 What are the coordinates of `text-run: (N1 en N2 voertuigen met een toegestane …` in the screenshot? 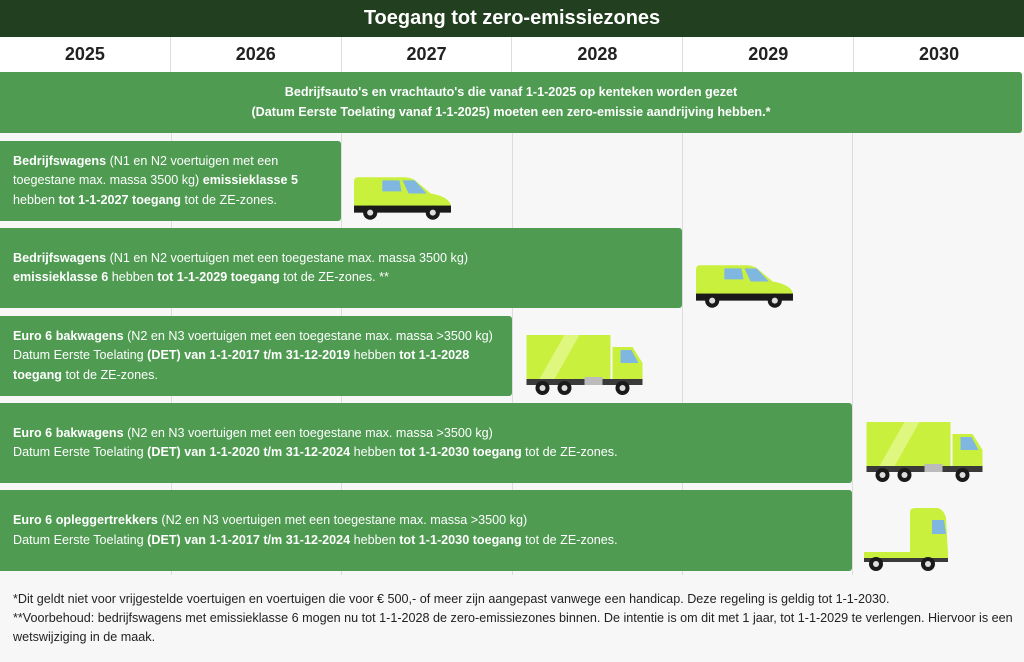 It's located at (287, 257).